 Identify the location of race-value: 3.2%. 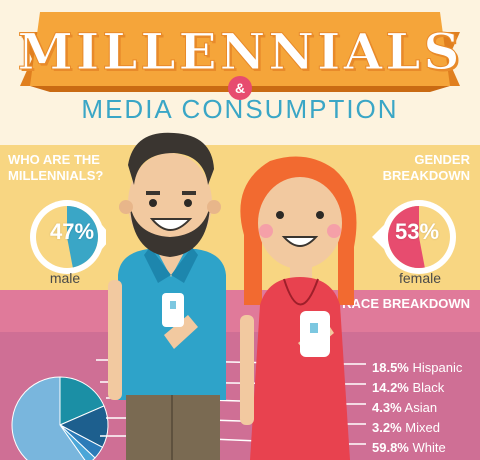
(387, 427).